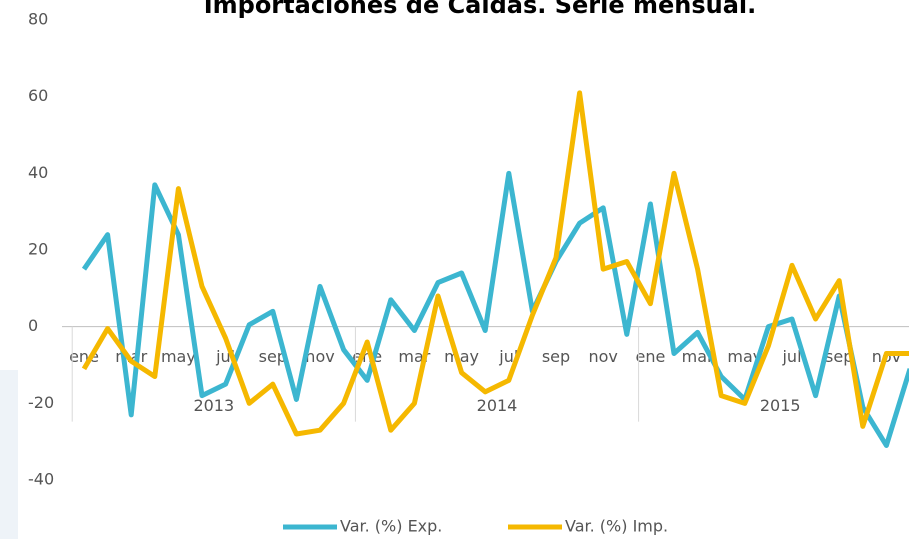 This screenshot has height=539, width=909. Describe the element at coordinates (38, 95) in the screenshot. I see `y-tick-label: 60` at that location.